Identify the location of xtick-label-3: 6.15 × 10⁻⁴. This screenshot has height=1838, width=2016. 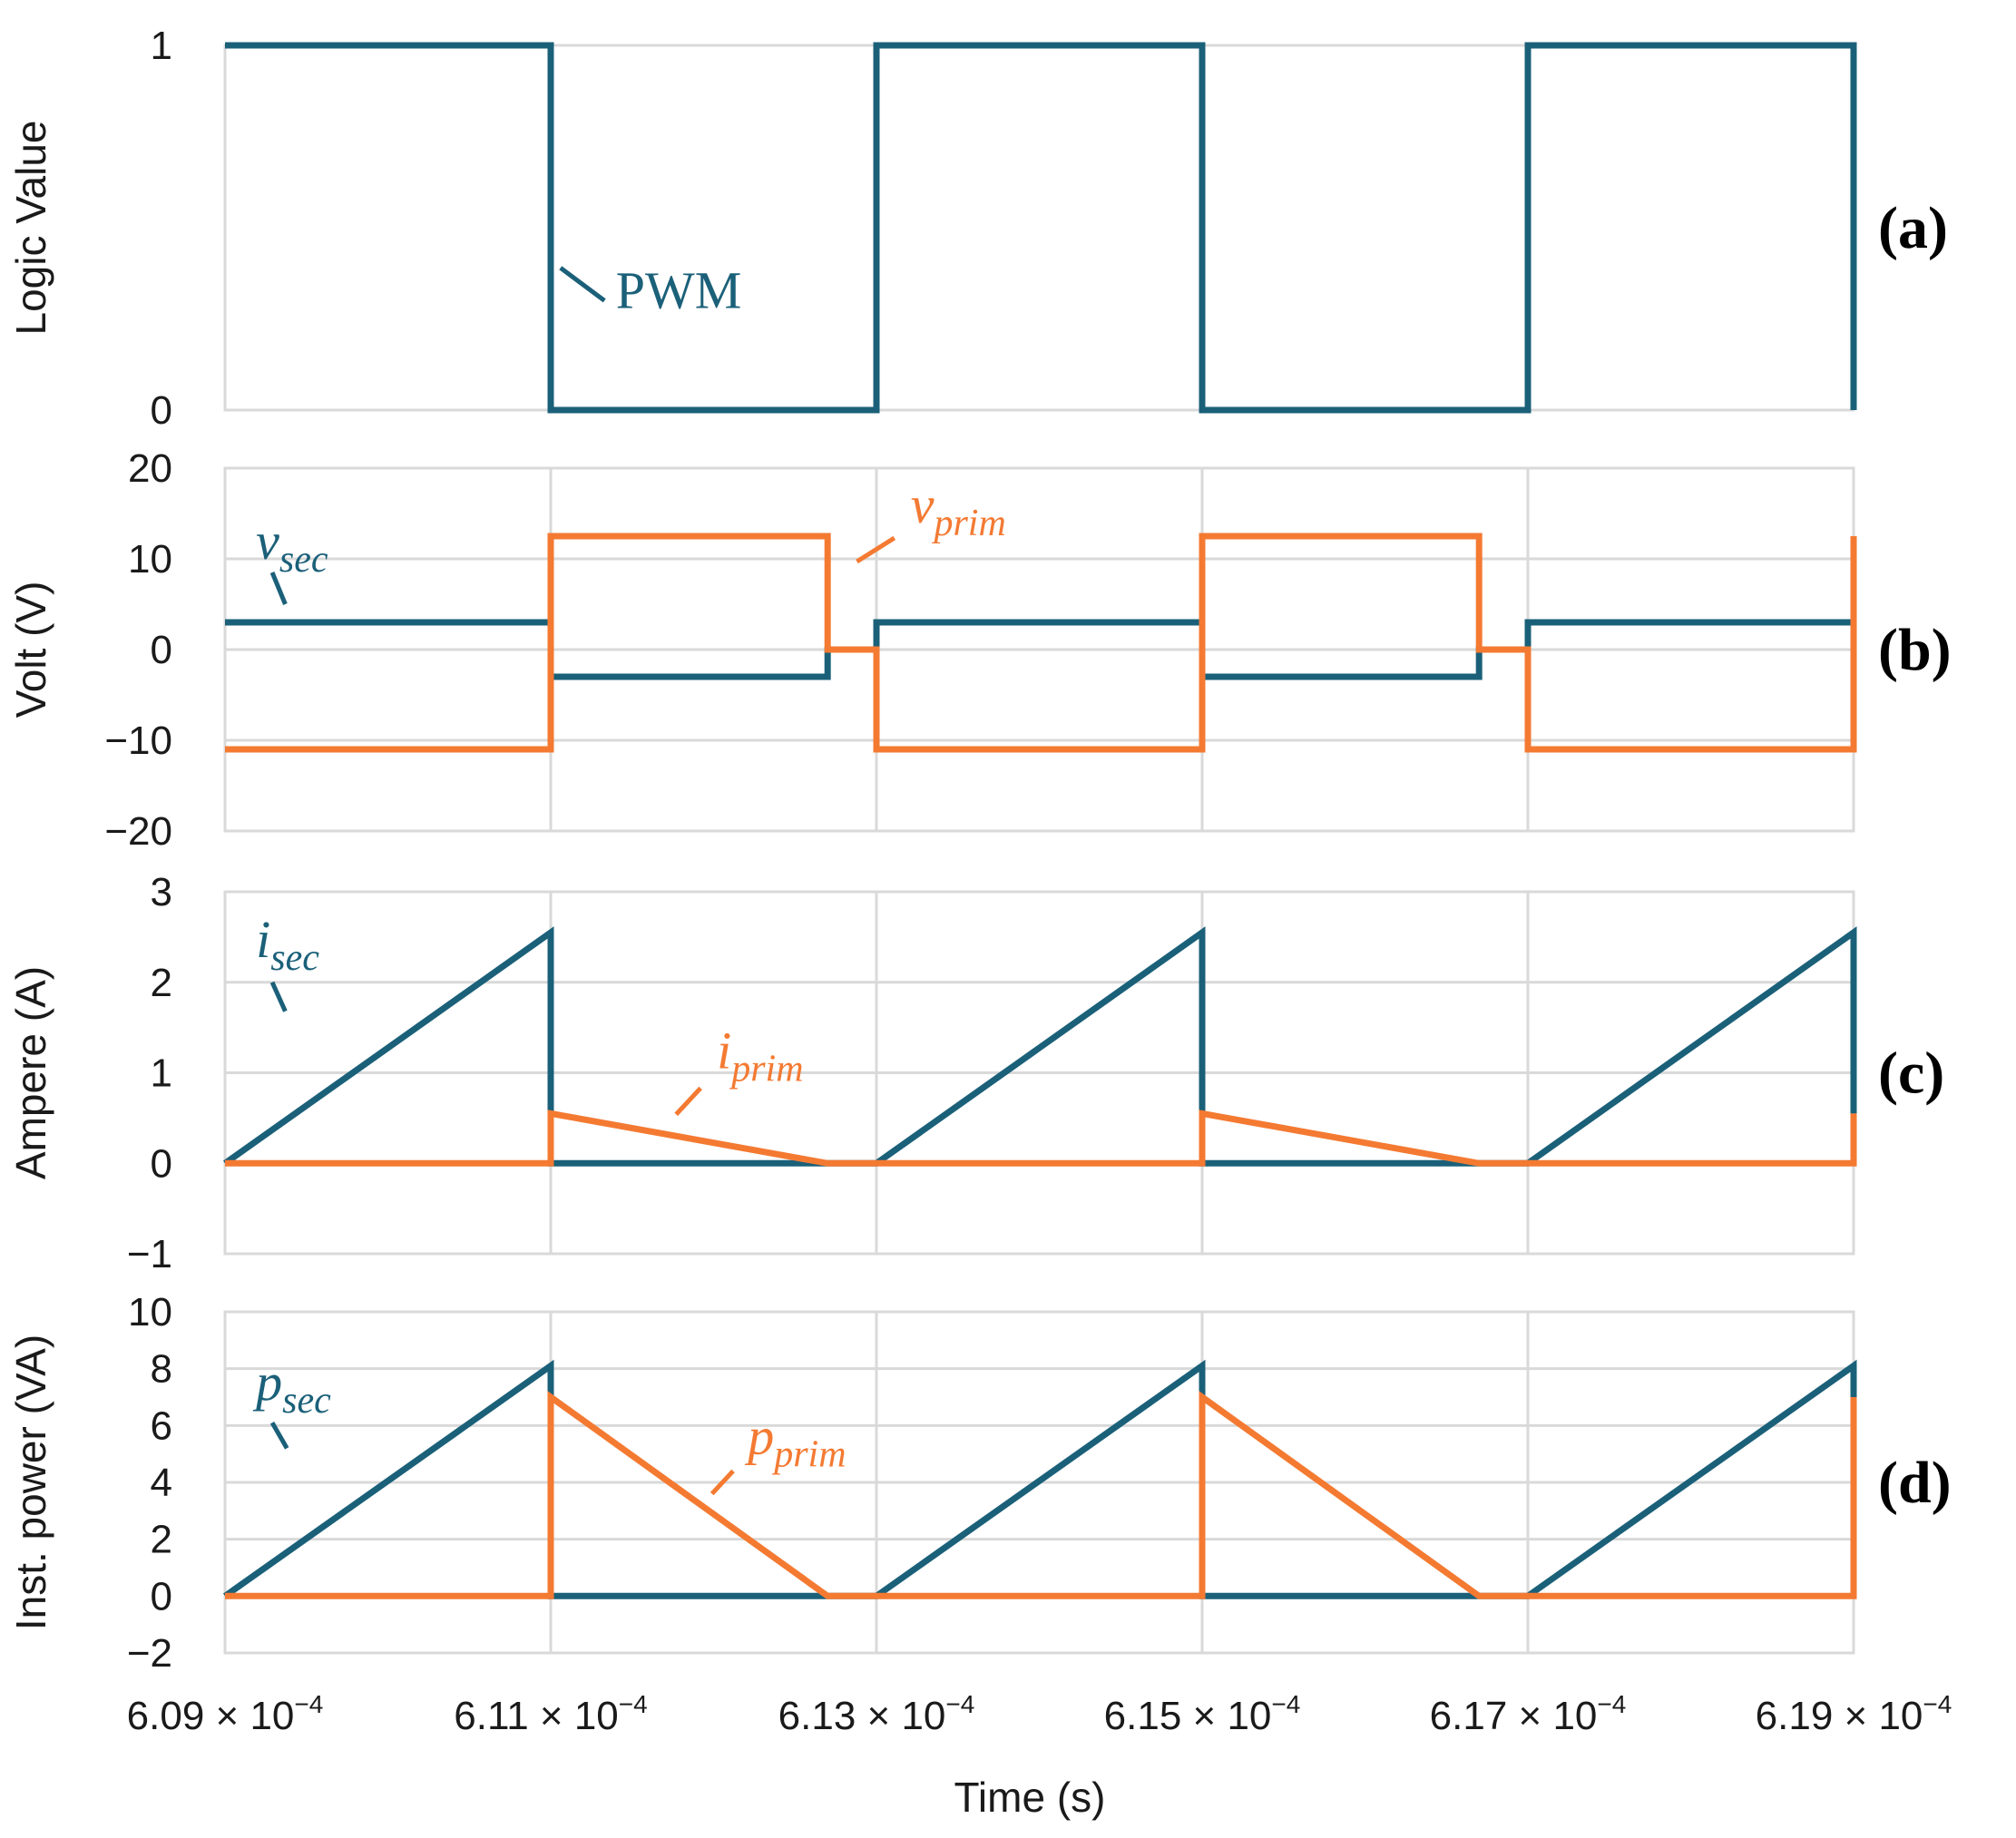
(1202, 1714).